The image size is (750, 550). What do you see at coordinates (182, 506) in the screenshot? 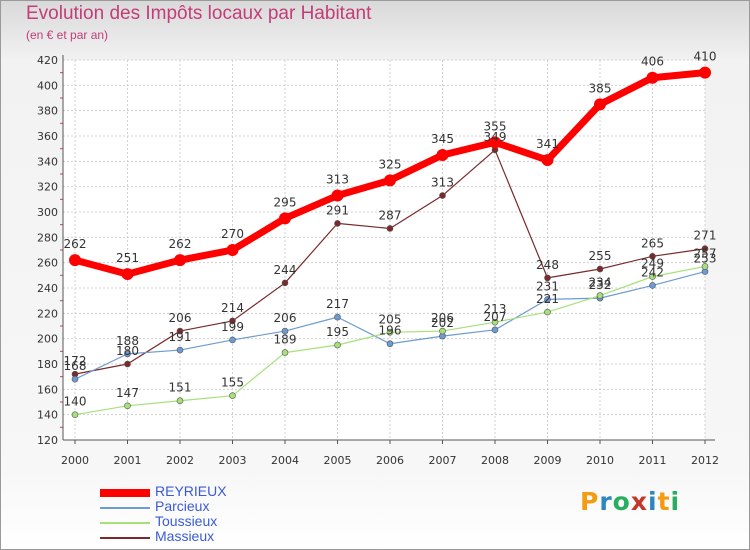
I see `legend-label: Parcieux` at bounding box center [182, 506].